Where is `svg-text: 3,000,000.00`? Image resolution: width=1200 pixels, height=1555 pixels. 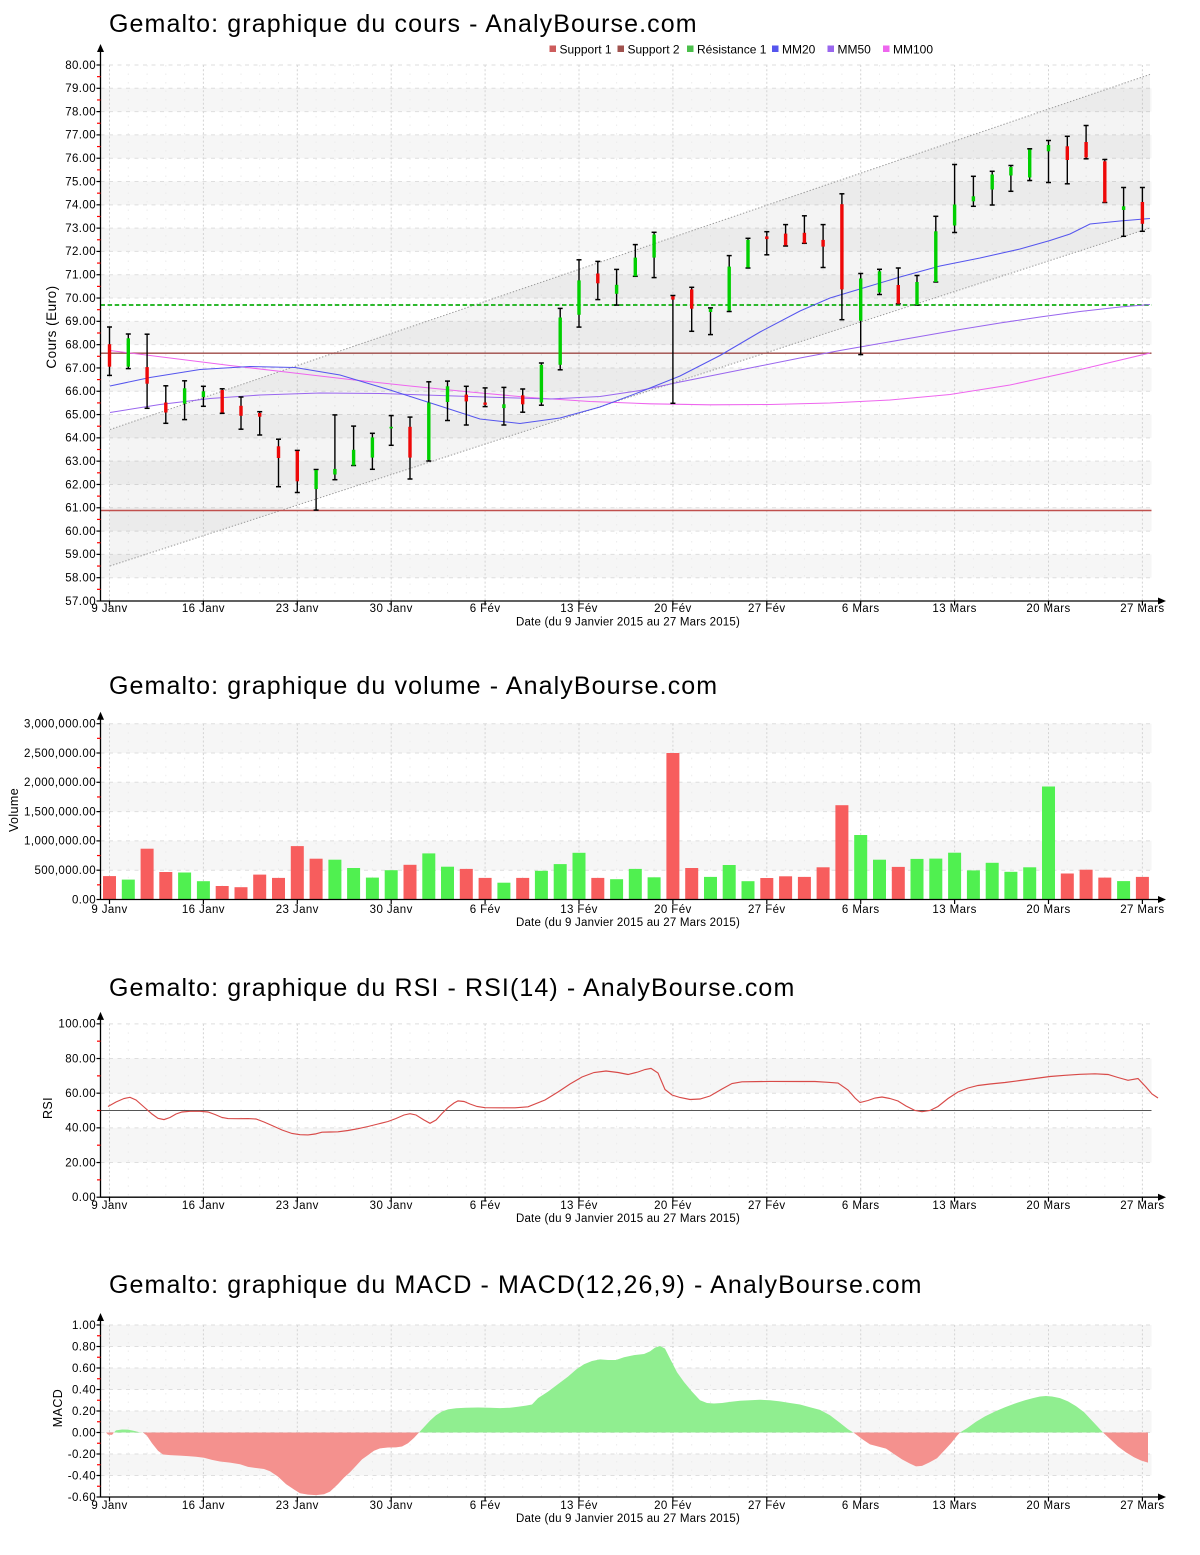
svg-text: 3,000,000.00 is located at coordinates (60, 725).